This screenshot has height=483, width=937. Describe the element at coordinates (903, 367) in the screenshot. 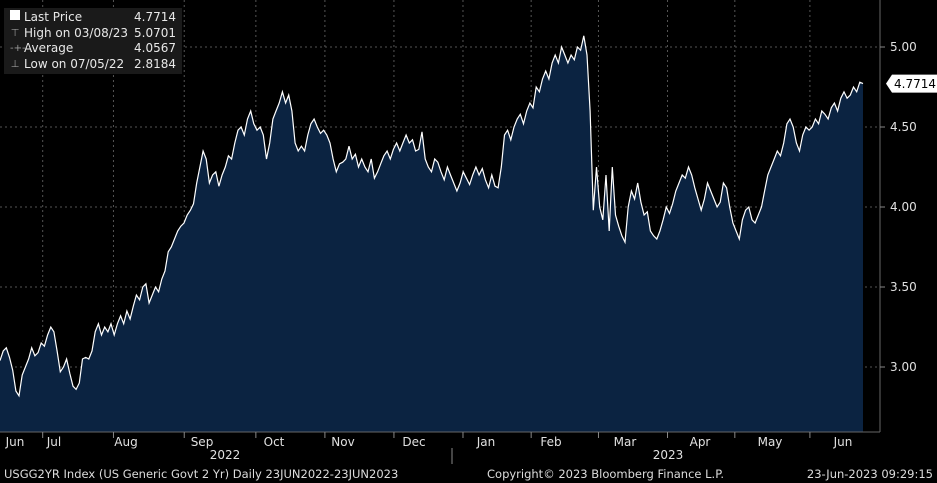

I see `y-tick-label: 3.00` at that location.